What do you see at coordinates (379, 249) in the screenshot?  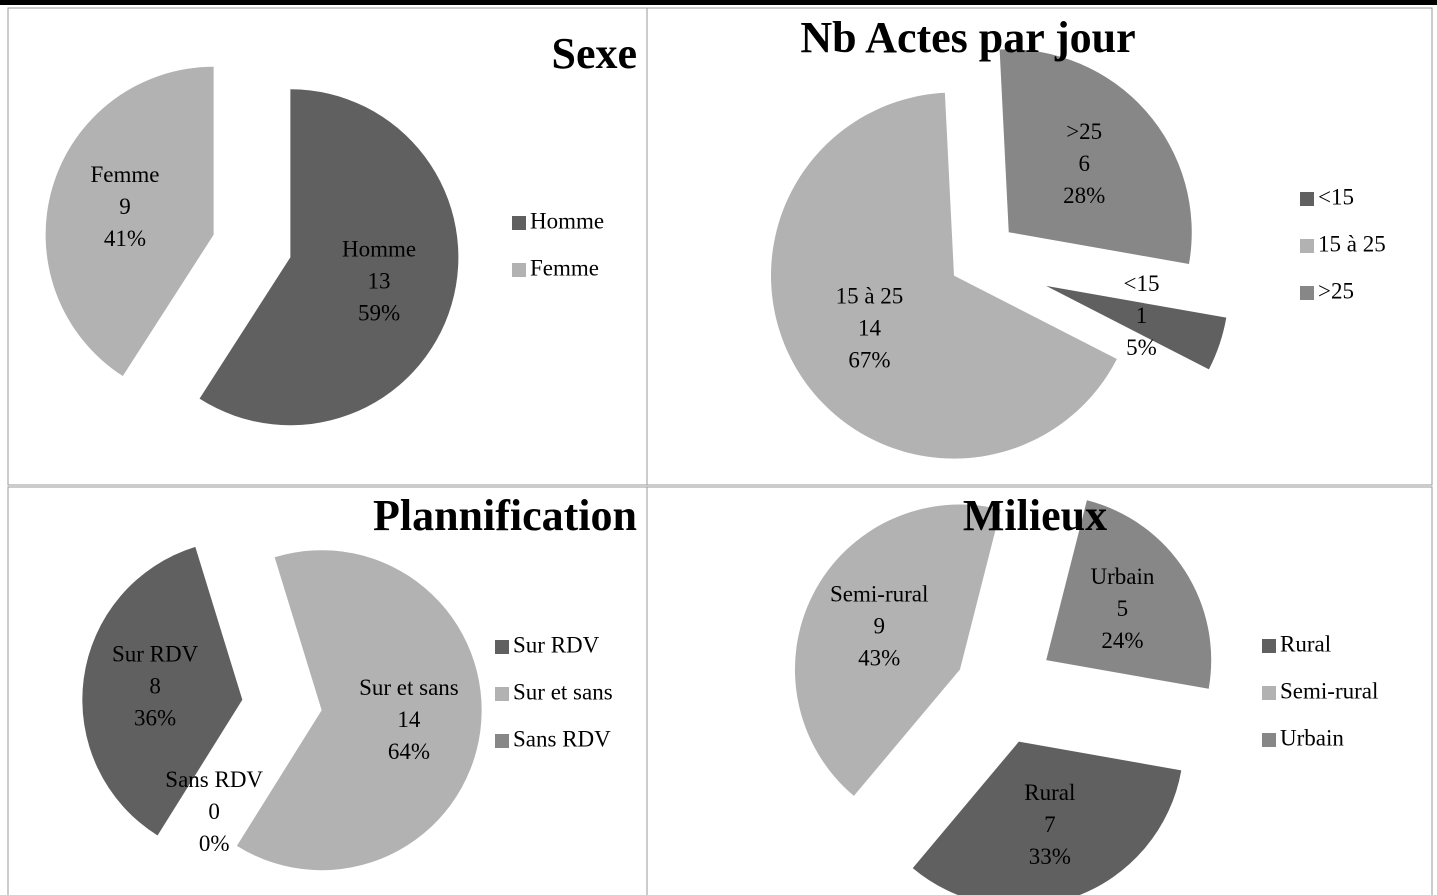 I see `data-label: Homme` at bounding box center [379, 249].